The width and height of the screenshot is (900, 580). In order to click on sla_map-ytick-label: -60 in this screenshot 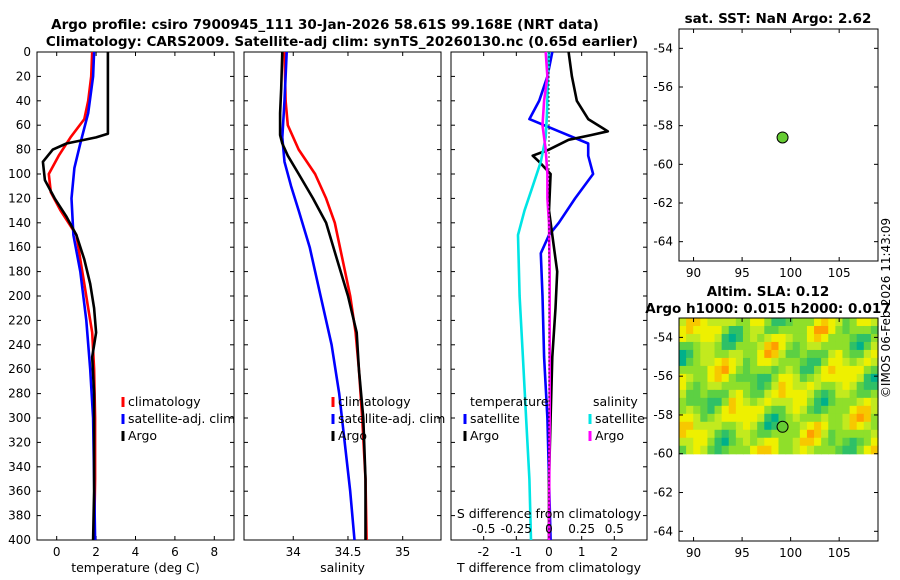, I will do `click(663, 454)`.